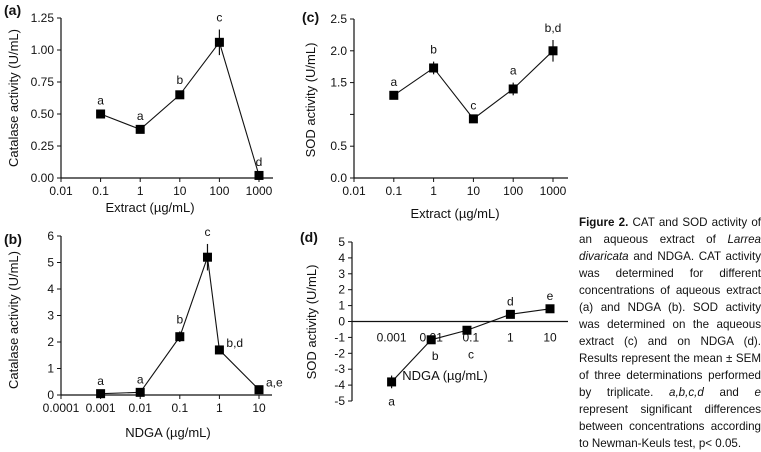  I want to click on data-label: a,e, so click(274, 383).